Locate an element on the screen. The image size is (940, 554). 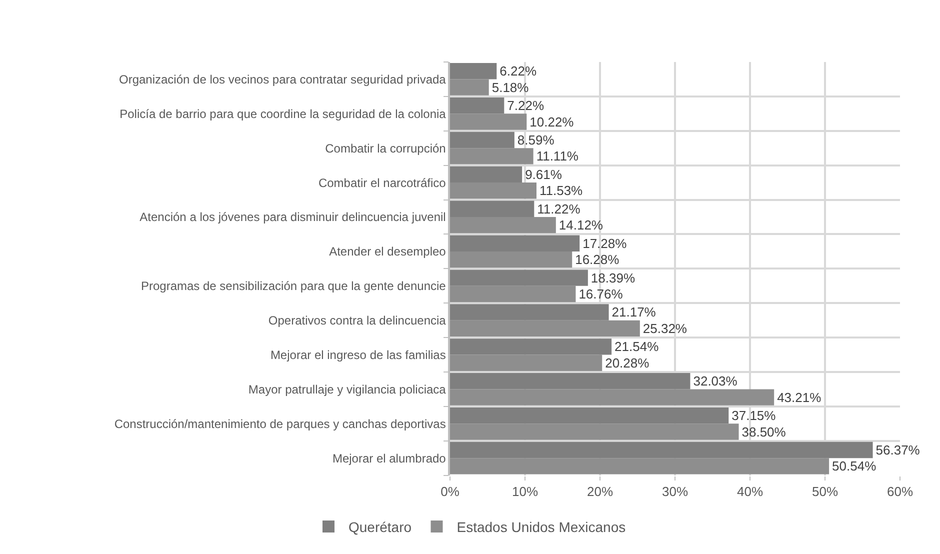
x-tick-label: 10% is located at coordinates (525, 491).